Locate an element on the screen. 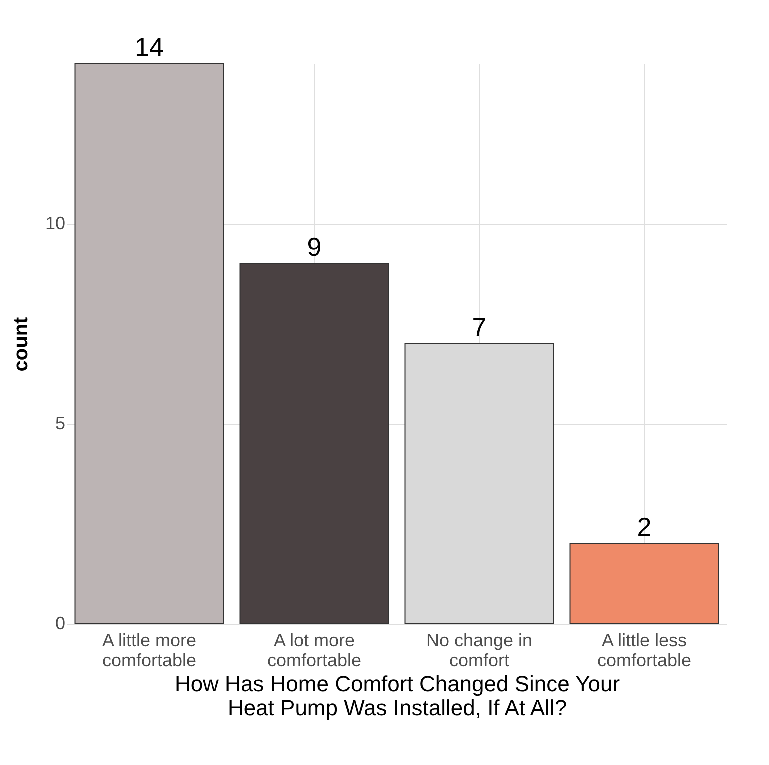 This screenshot has height=765, width=769. y-tick-label: 0 is located at coordinates (60, 624).